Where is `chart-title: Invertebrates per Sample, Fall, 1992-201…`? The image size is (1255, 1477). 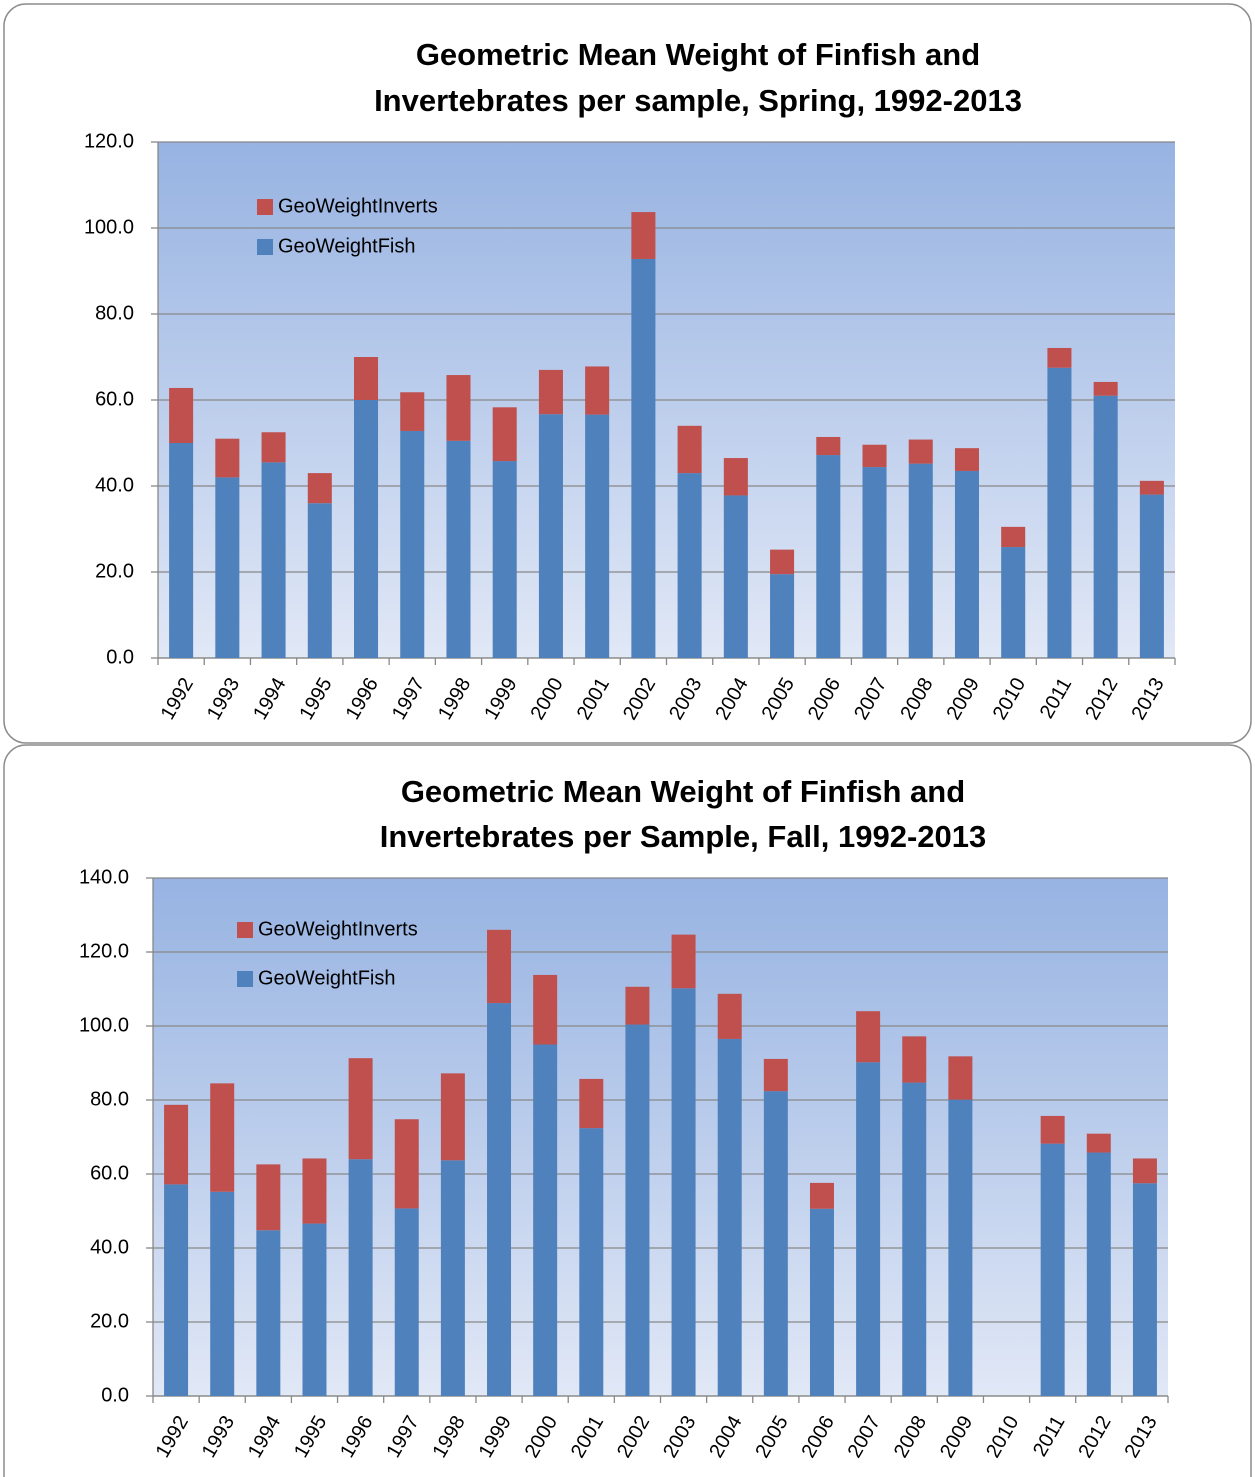 chart-title: Invertebrates per Sample, Fall, 1992-201… is located at coordinates (683, 836).